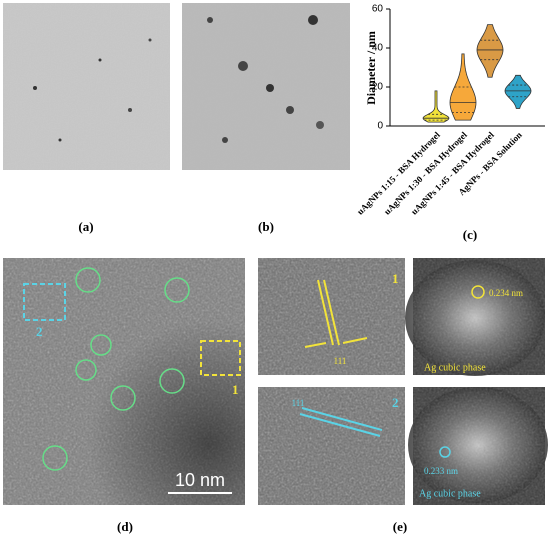 This screenshot has width=550, height=545. Describe the element at coordinates (85, 226) in the screenshot. I see `panel-label: (a)` at that location.